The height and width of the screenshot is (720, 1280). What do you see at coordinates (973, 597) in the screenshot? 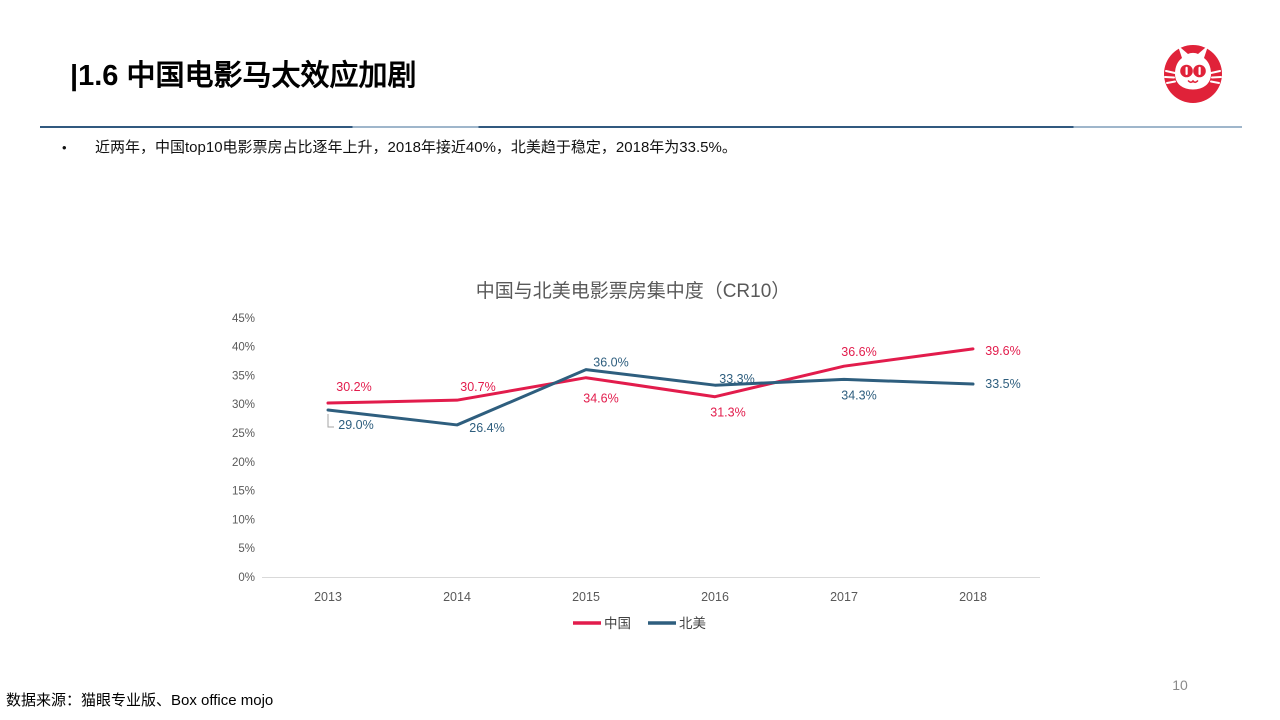
I see `svg-text: 2018` at bounding box center [973, 597].